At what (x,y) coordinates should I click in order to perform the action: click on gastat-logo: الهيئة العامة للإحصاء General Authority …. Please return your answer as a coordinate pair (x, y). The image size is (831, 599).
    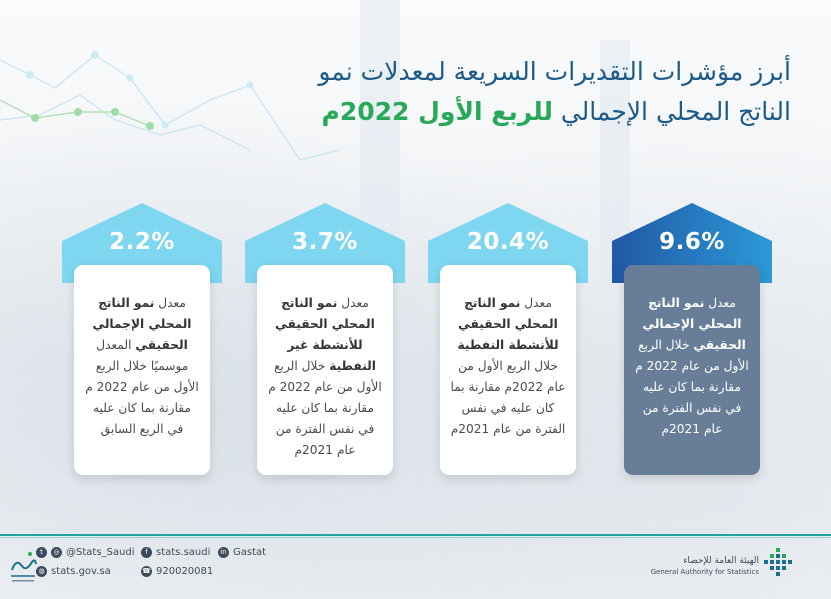
    Looking at the image, I should click on (713, 564).